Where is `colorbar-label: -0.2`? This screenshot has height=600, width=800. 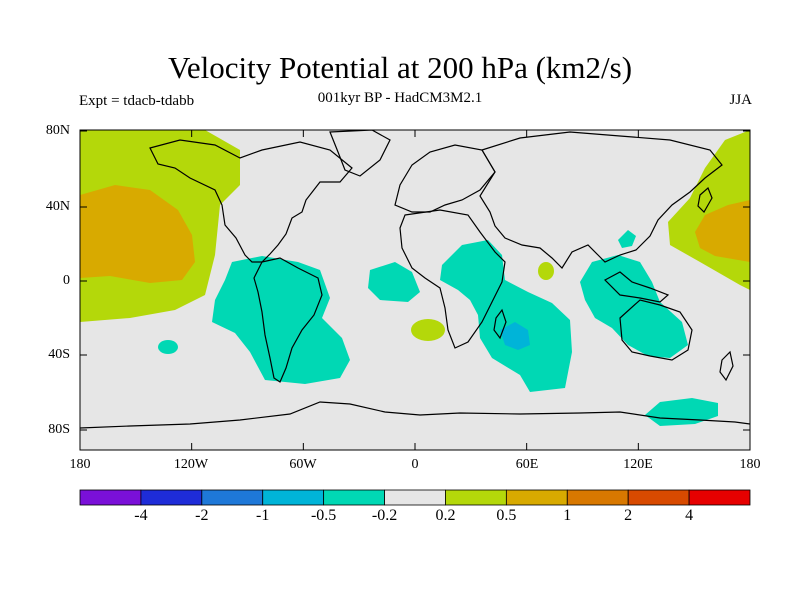
colorbar-label: -0.2 is located at coordinates (384, 515).